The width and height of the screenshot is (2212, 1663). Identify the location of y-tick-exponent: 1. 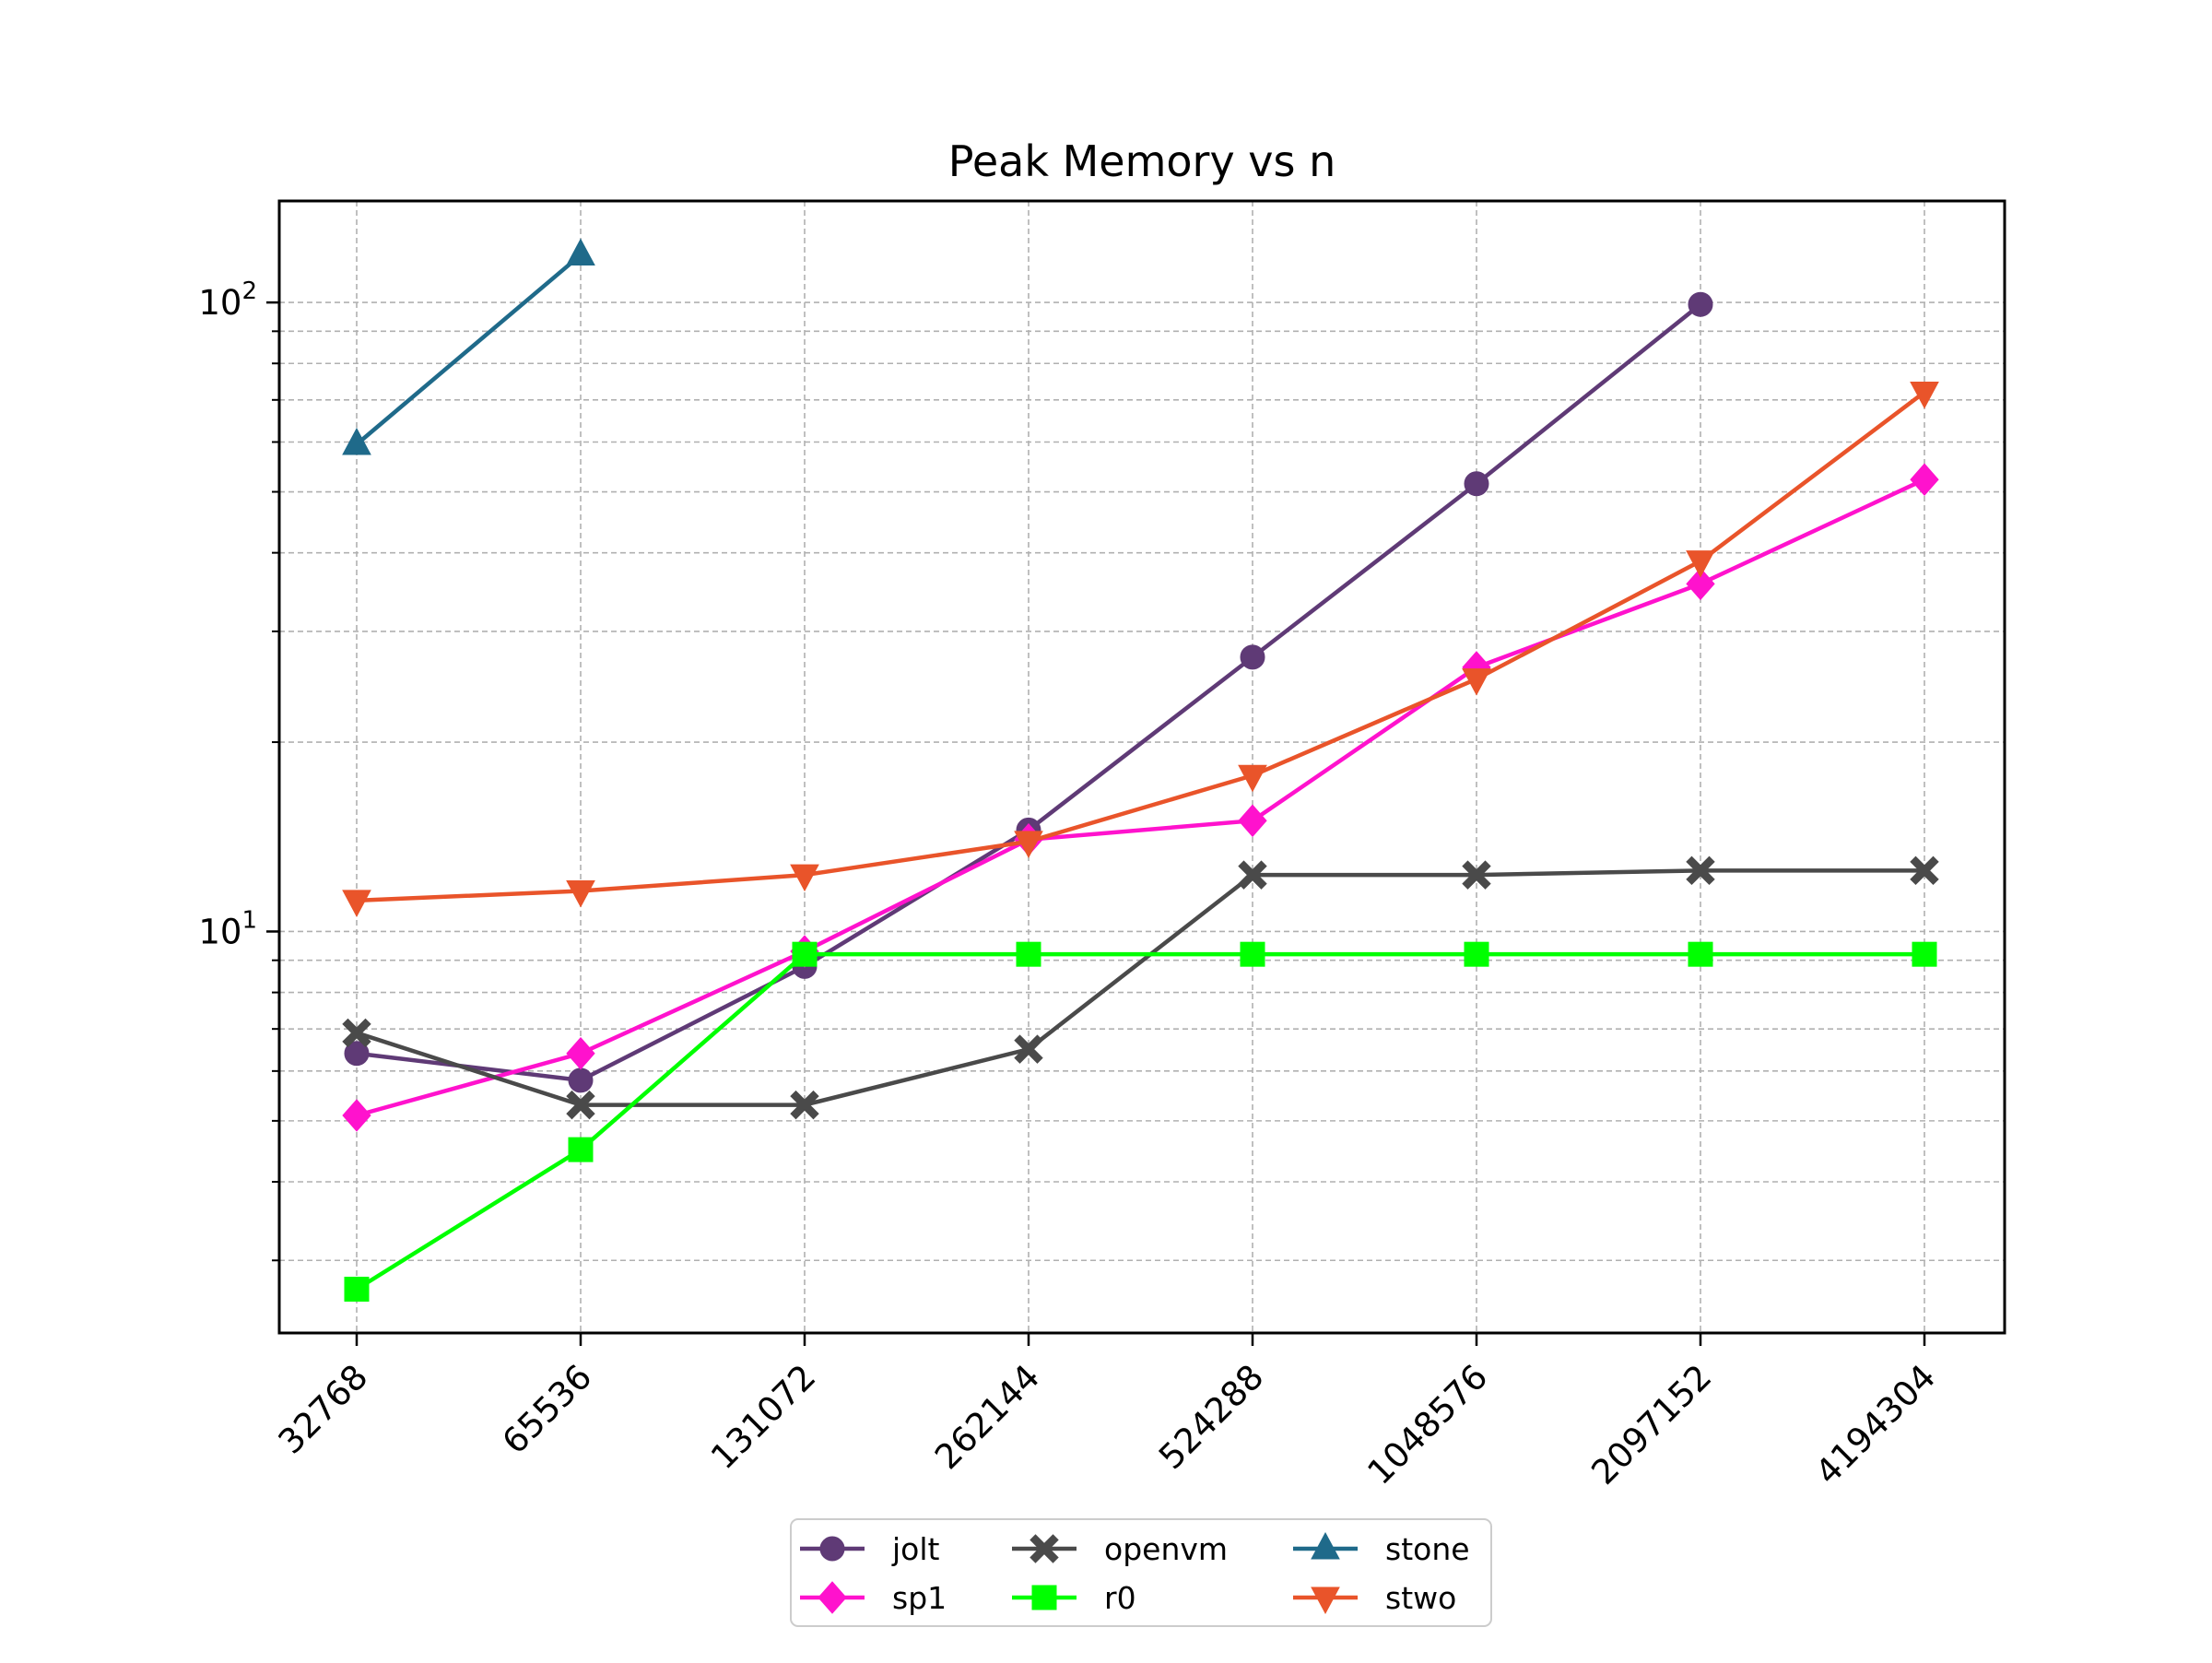
(249, 920).